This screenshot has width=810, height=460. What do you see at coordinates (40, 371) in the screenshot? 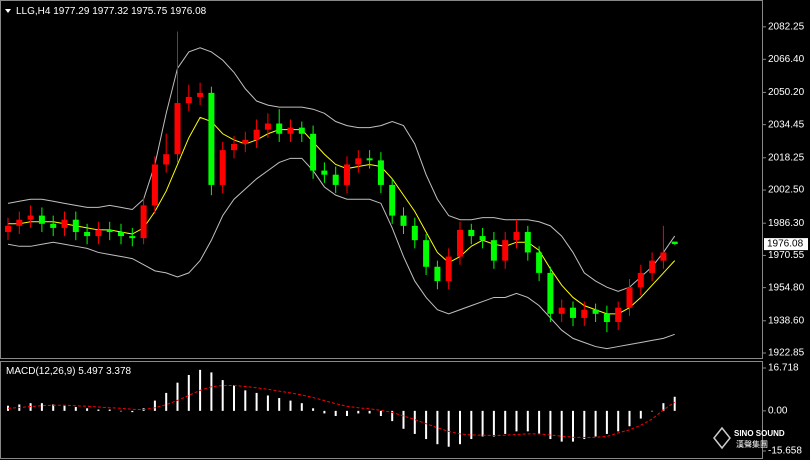
I see `macd-title: MACD(12,26,9)` at bounding box center [40, 371].